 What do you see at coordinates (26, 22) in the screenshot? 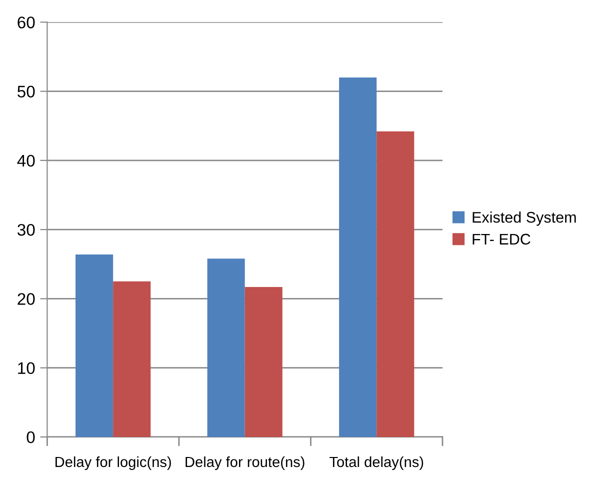
I see `y-tick-label: 60` at bounding box center [26, 22].